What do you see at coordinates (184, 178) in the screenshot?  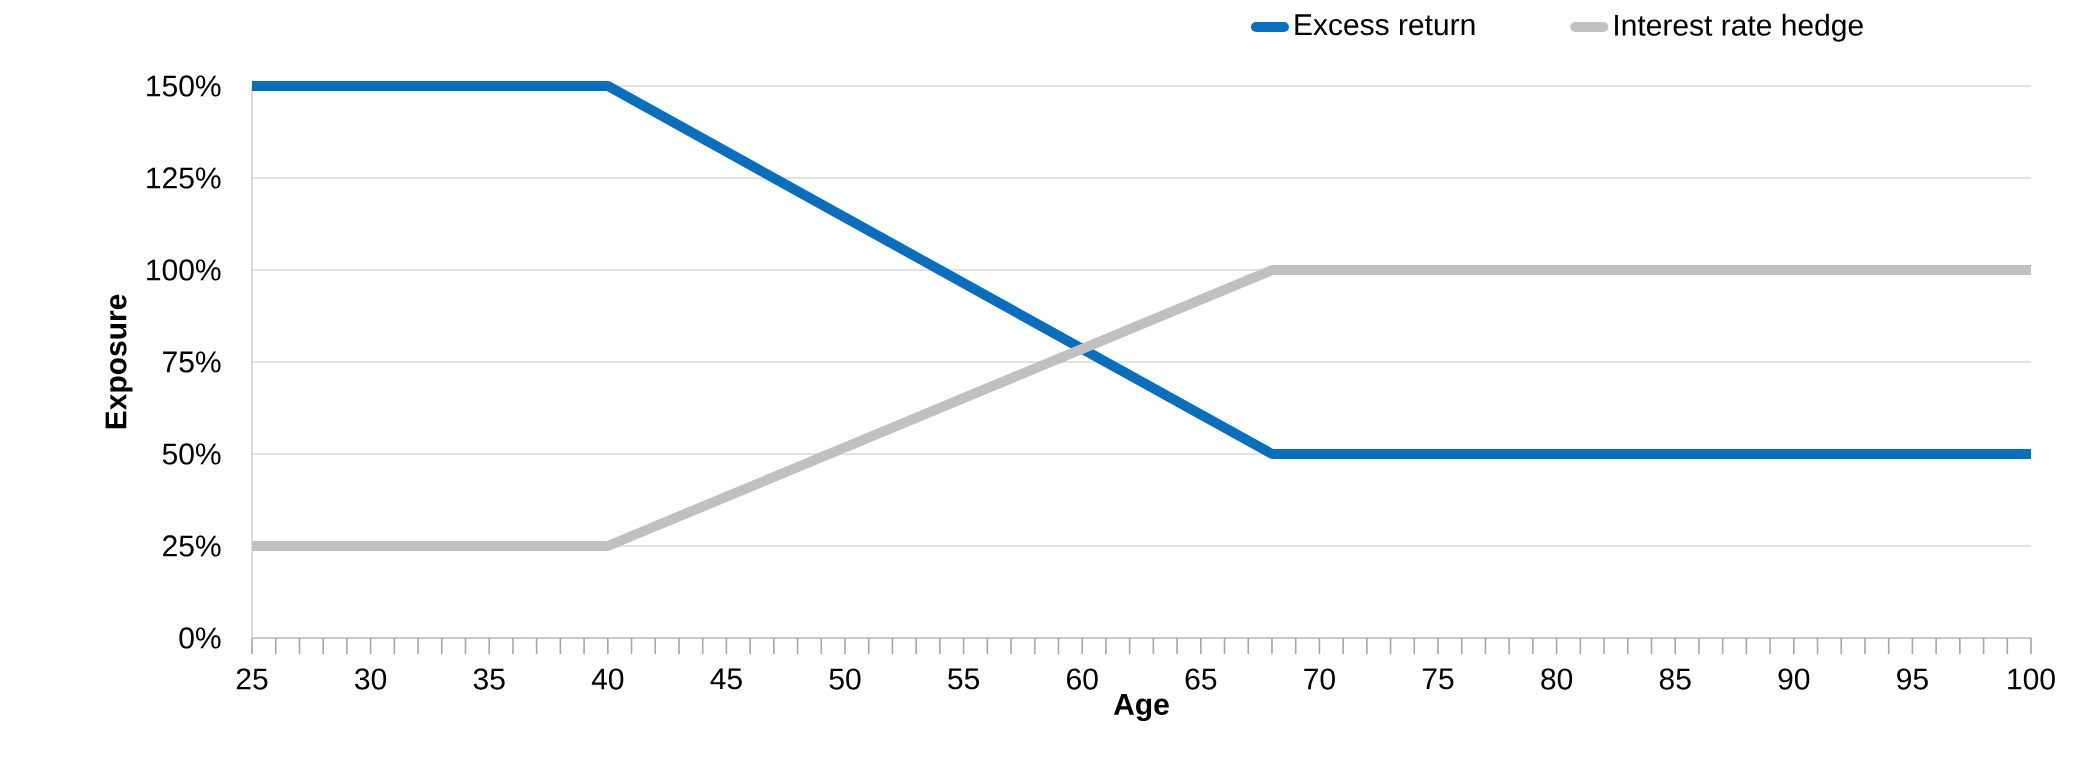 I see `y-tick-label: 125%` at bounding box center [184, 178].